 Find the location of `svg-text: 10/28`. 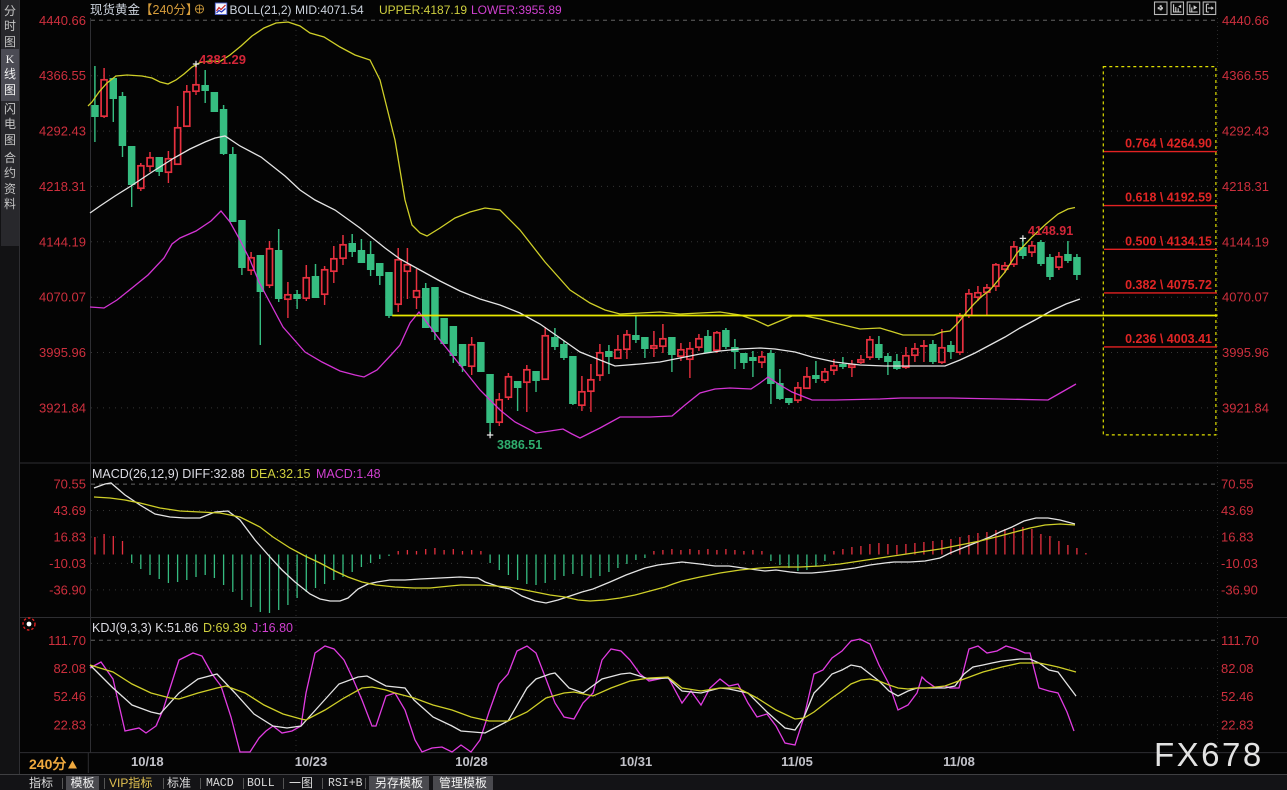

svg-text: 10/28 is located at coordinates (471, 761).